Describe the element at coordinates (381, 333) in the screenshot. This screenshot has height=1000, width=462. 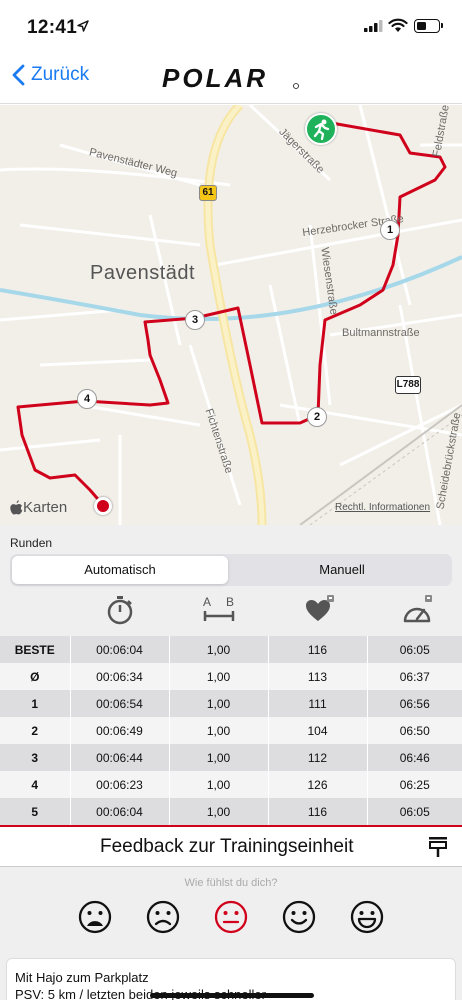
I see `street-label: Bultmannstraße` at that location.